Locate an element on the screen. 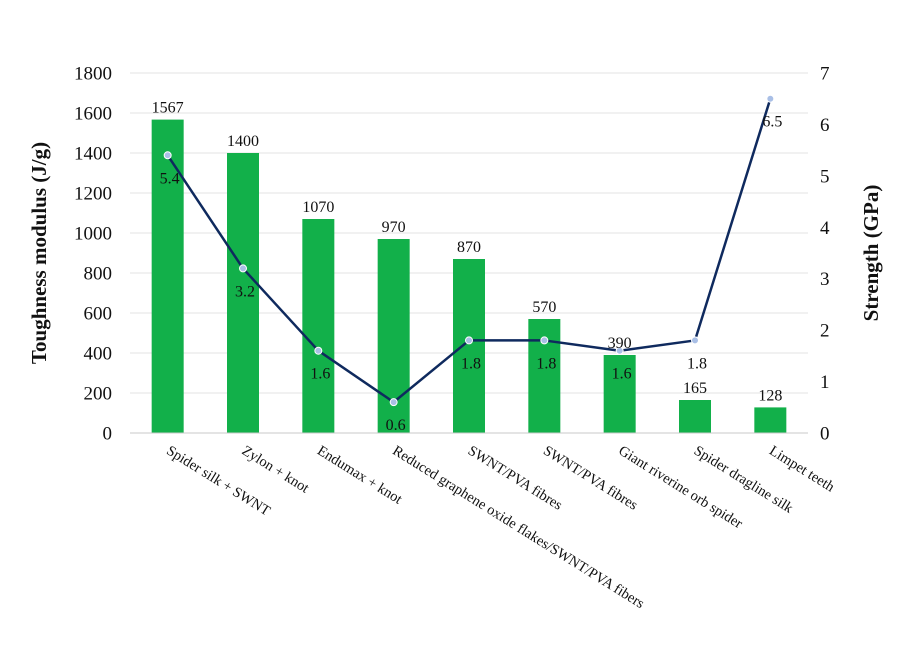 The image size is (900, 659). x-tick-label: Zylon + knot is located at coordinates (275, 470).